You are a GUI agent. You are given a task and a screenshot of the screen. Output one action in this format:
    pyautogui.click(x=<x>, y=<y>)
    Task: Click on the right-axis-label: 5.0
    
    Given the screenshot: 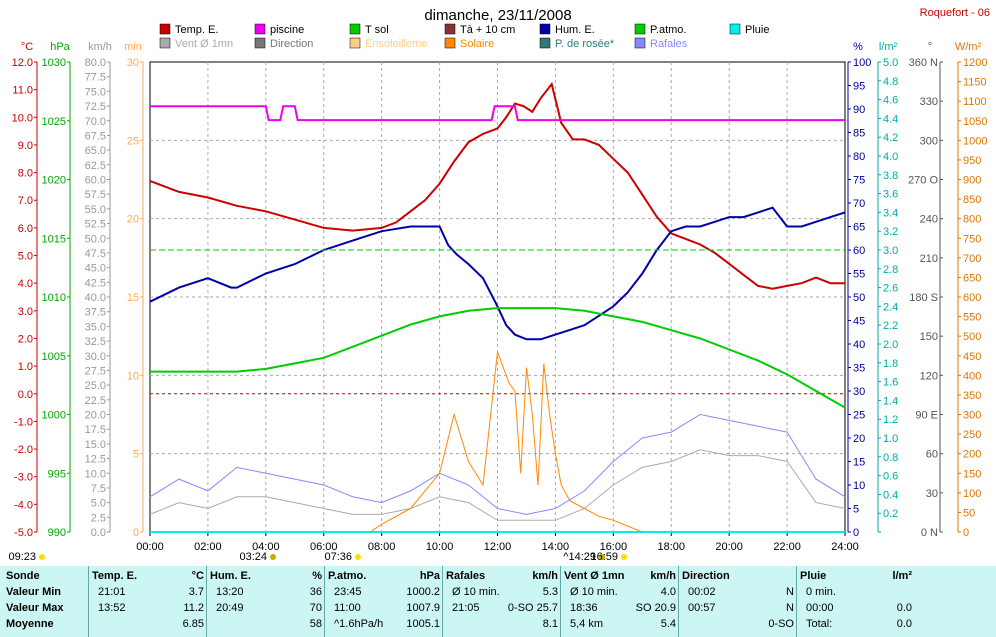 What is the action you would take?
    pyautogui.click(x=890, y=63)
    